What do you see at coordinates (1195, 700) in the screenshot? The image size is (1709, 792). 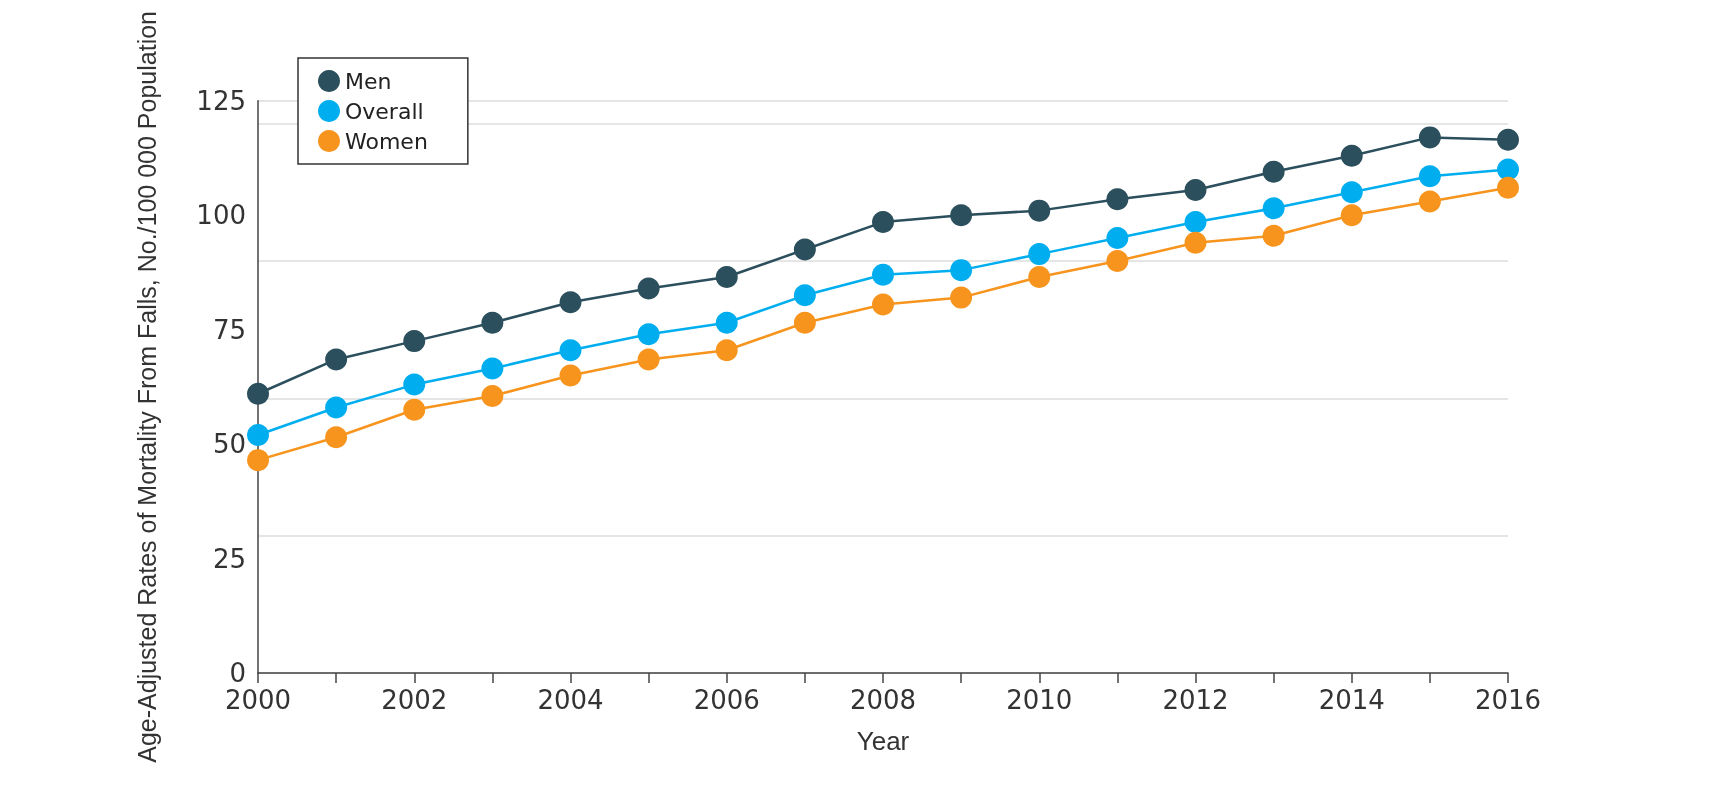 I see `x-tick-label: 2012` at bounding box center [1195, 700].